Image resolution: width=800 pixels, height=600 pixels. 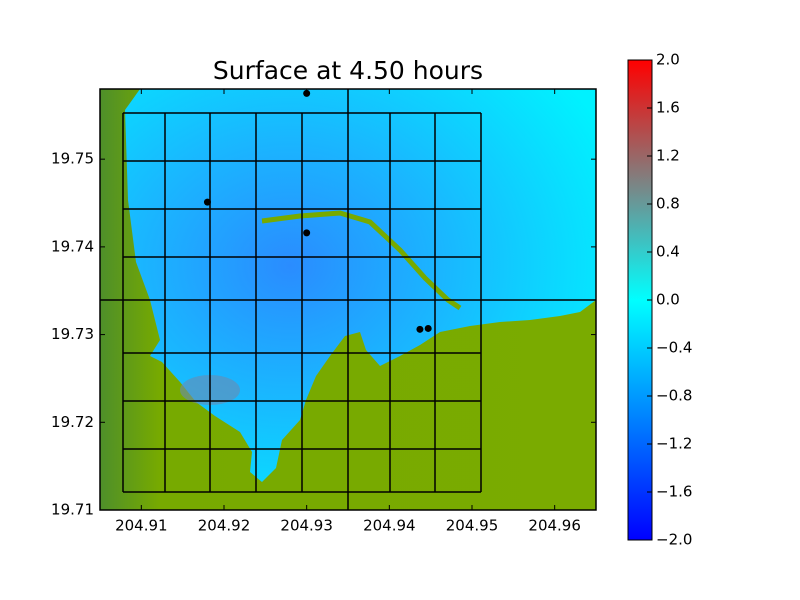 I want to click on y-tick-label: 19.75, so click(x=72, y=159).